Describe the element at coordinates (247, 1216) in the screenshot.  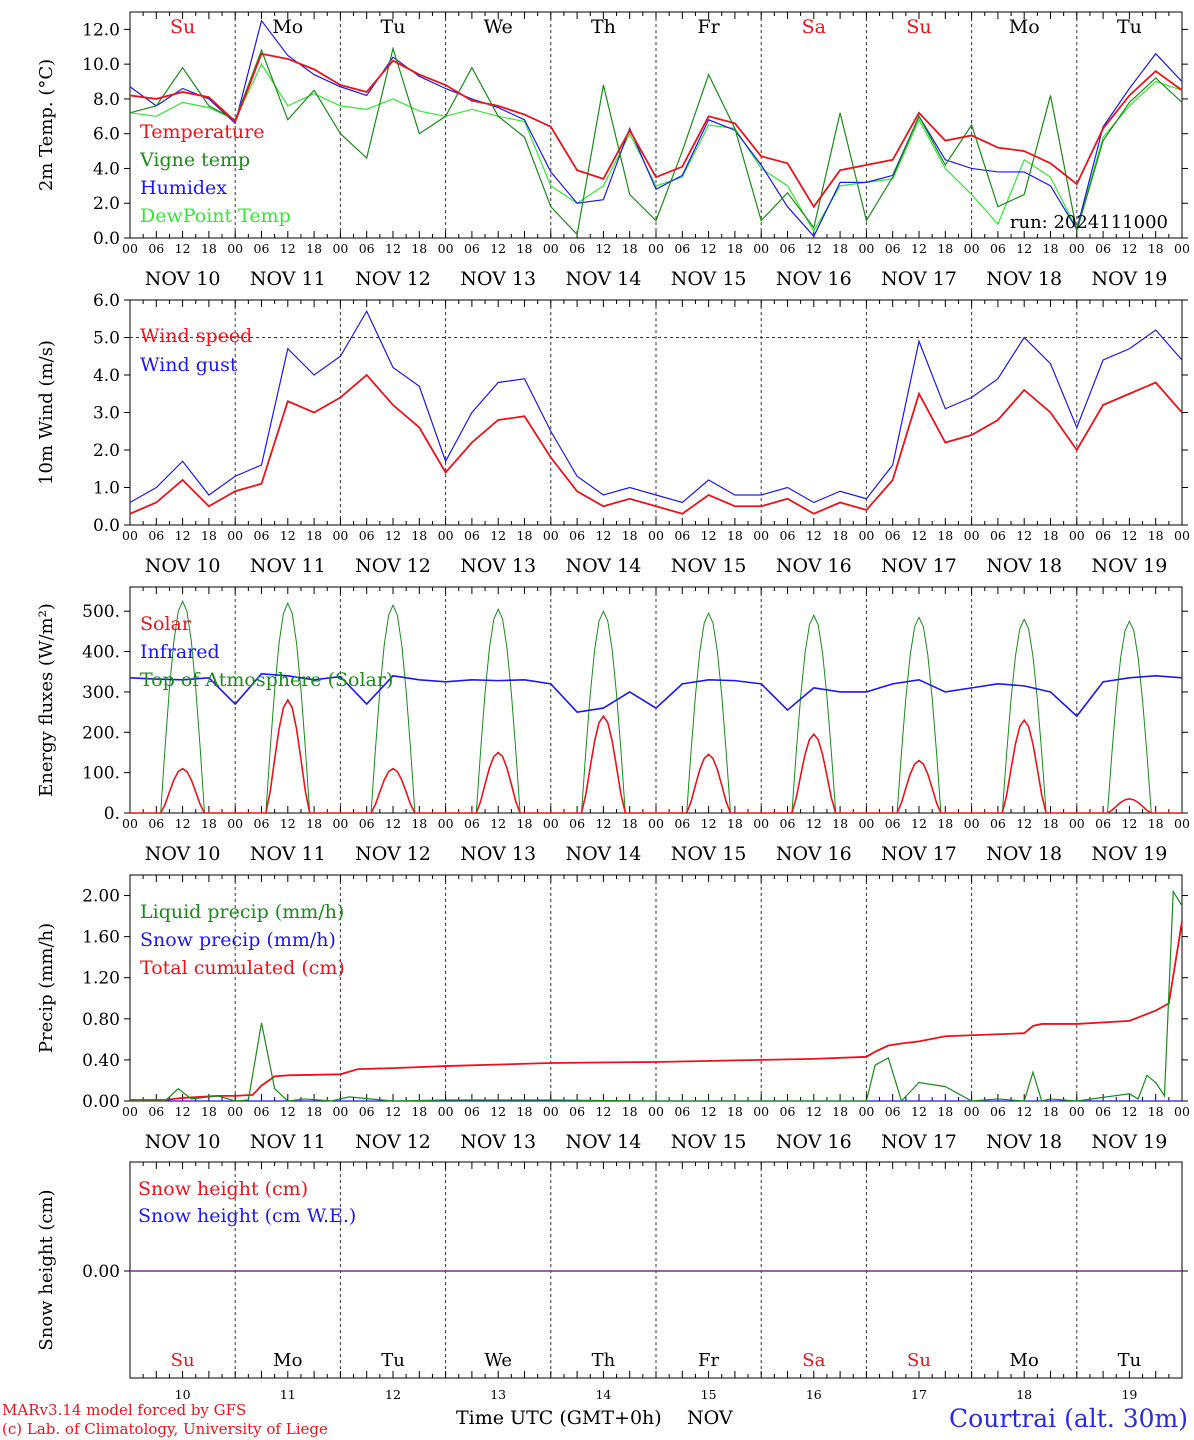
I see `legend-entry: Snow height (cm W.E.)` at that location.